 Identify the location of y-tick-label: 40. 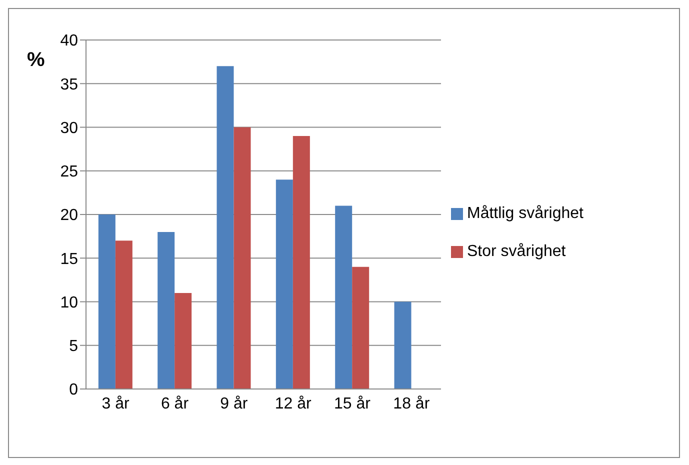
(69, 41).